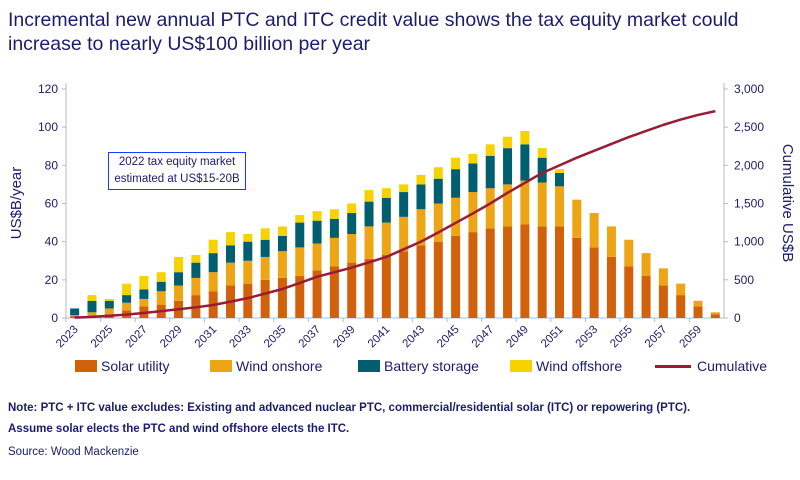 Image resolution: width=800 pixels, height=480 pixels. Describe the element at coordinates (279, 366) in the screenshot. I see `legend-label: Wind onshore` at that location.